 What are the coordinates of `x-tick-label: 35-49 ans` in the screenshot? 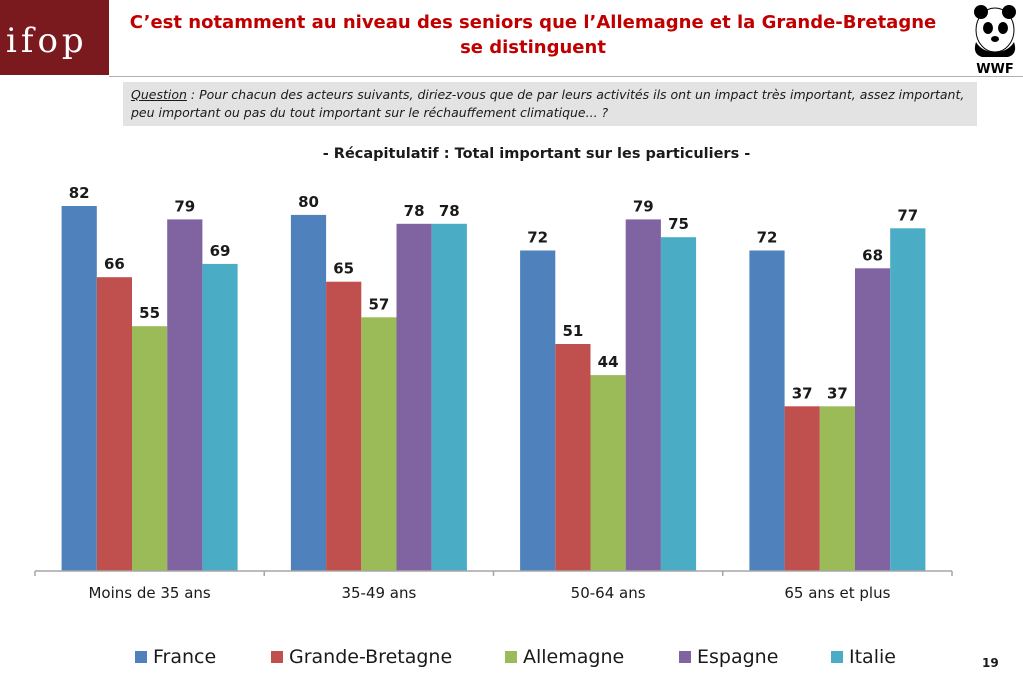 It's located at (378, 593).